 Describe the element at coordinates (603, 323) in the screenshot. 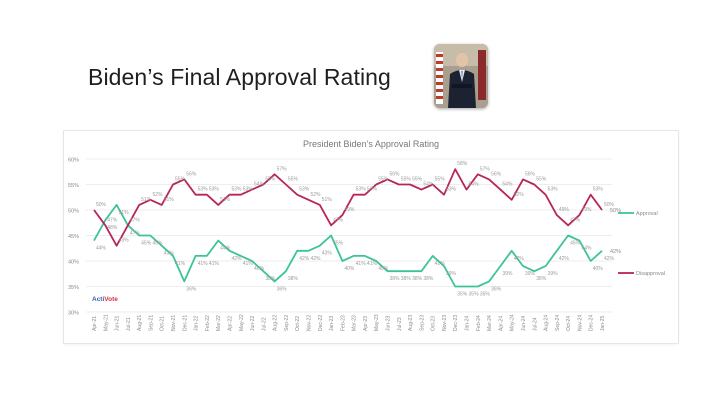

I see `x-tick-label: Jan-25` at that location.